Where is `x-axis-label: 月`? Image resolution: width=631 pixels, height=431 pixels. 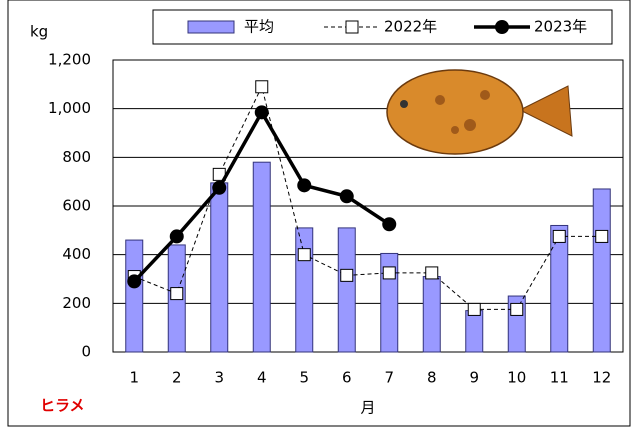
x-axis-label: 月 is located at coordinates (367, 408).